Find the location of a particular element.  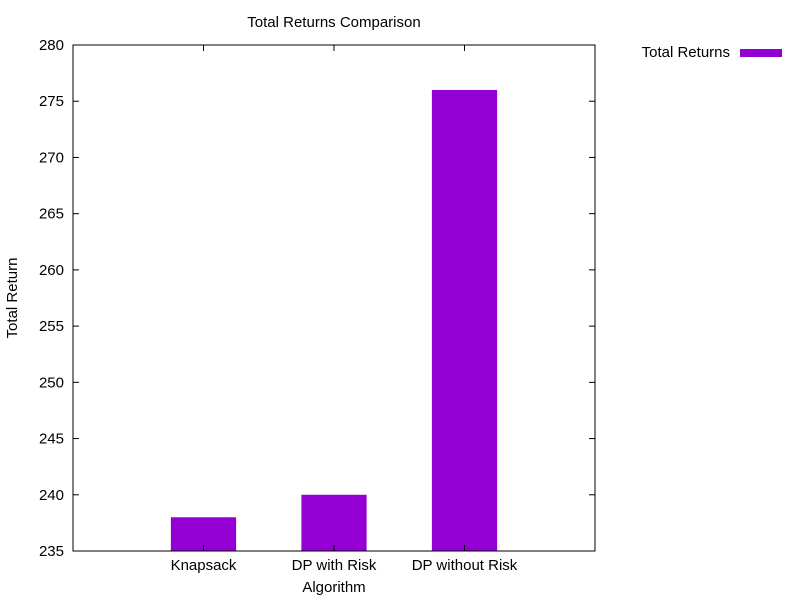

x-axis-label: Algorithm is located at coordinates (333, 587).